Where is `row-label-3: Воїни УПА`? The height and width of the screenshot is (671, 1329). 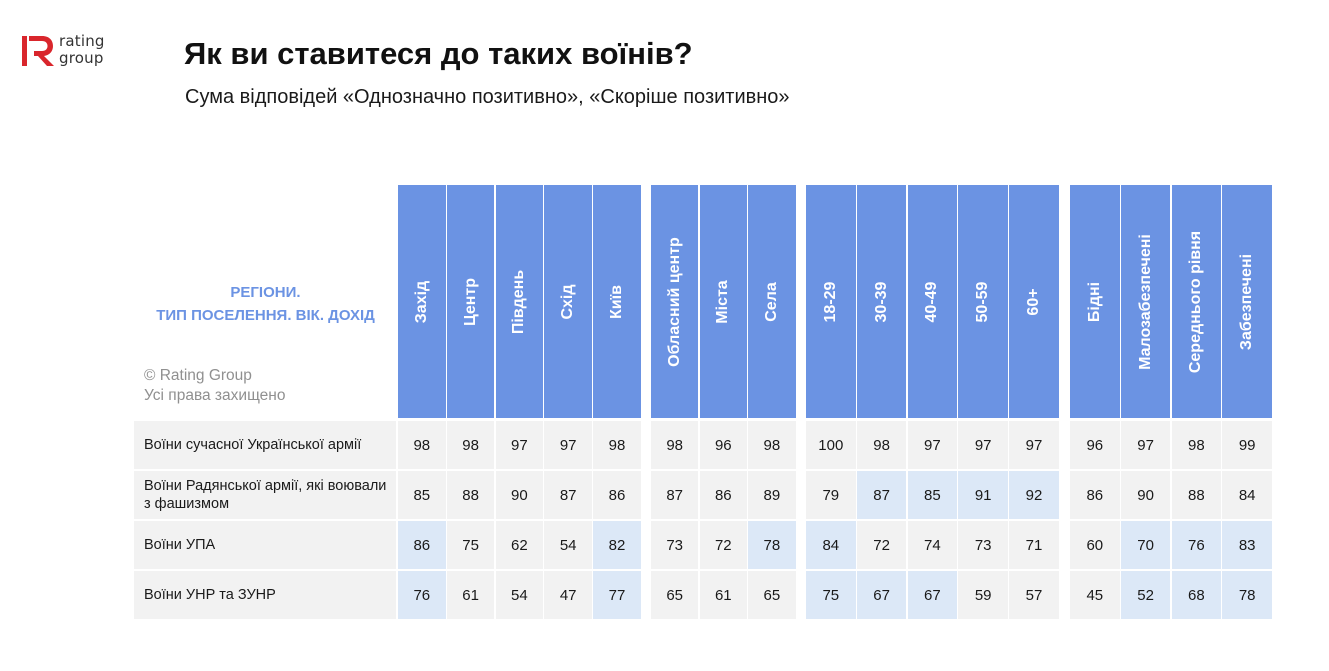 row-label-3: Воїни УПА is located at coordinates (265, 545).